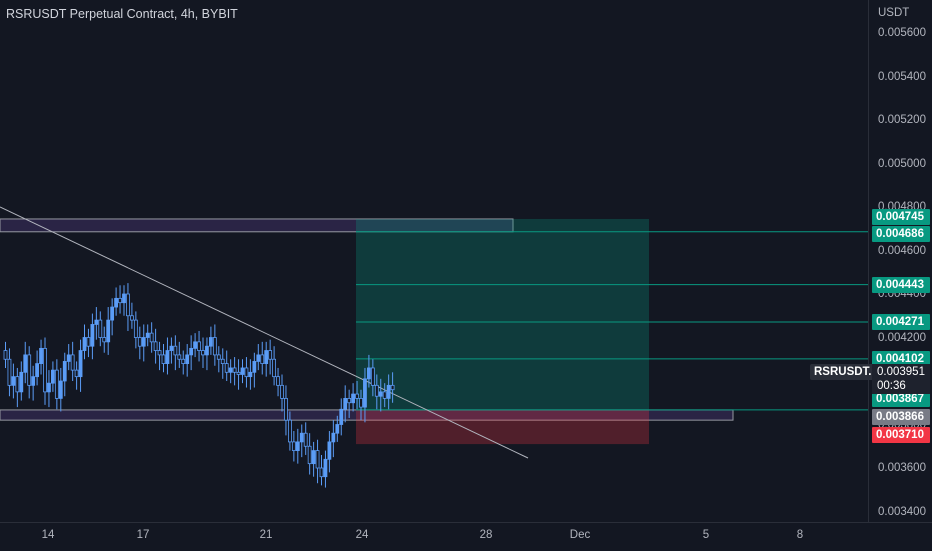 Image resolution: width=932 pixels, height=551 pixels. I want to click on time-axis-tick: Dec, so click(580, 535).